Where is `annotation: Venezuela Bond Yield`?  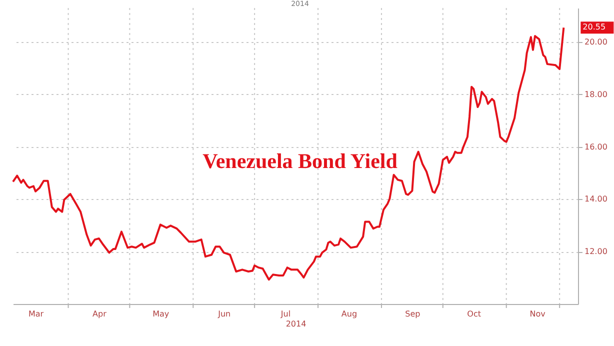 annotation: Venezuela Bond Yield is located at coordinates (300, 161).